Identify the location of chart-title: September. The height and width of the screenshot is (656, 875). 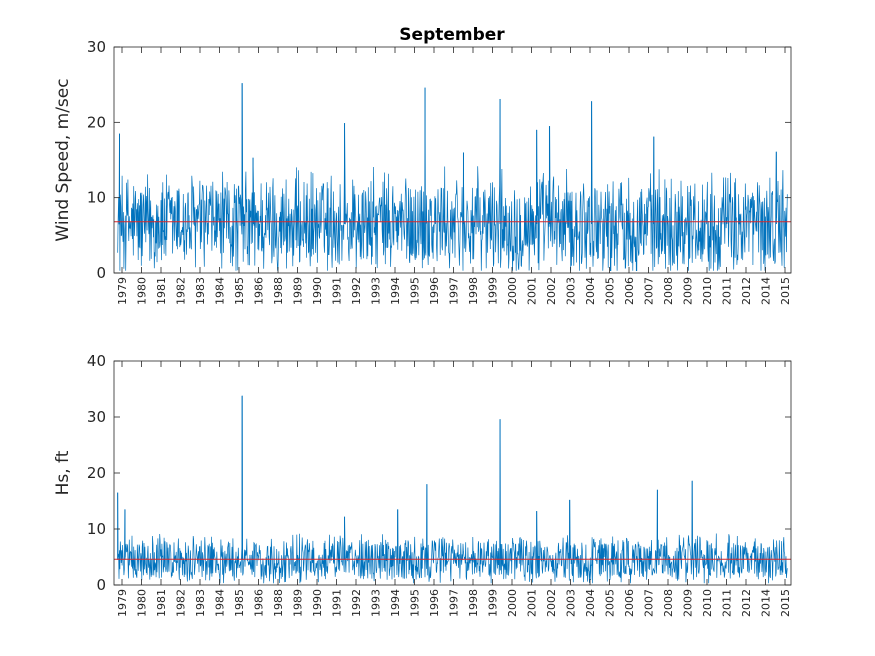
(452, 35).